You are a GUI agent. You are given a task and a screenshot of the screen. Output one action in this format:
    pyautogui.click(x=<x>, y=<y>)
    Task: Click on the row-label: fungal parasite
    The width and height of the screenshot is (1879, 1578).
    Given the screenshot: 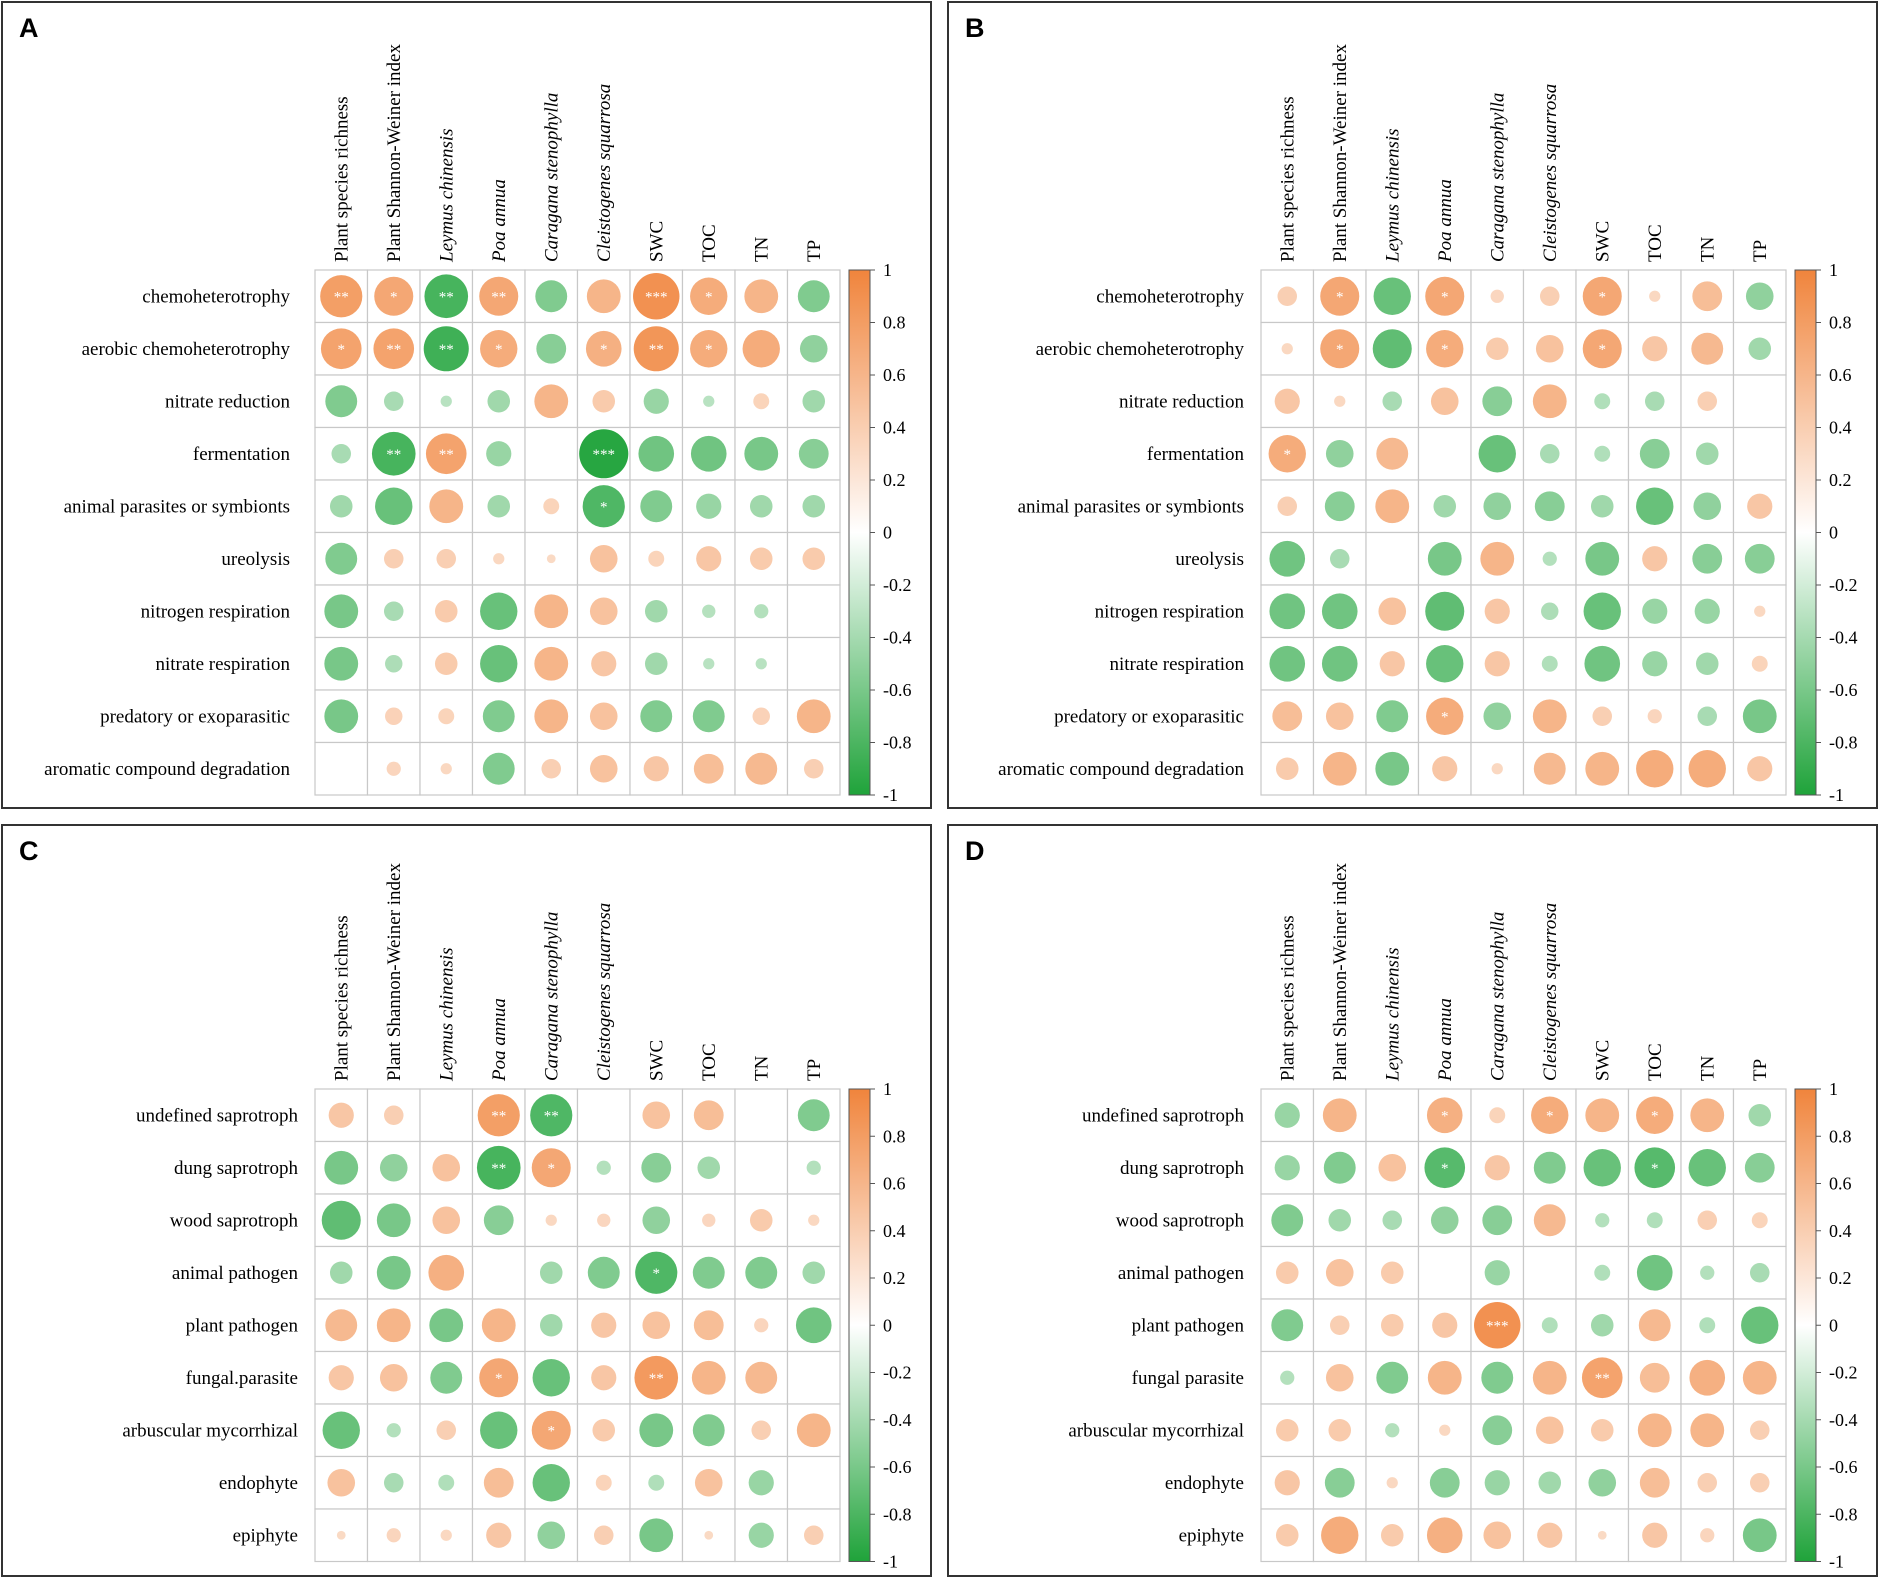 What is the action you would take?
    pyautogui.click(x=1188, y=1378)
    